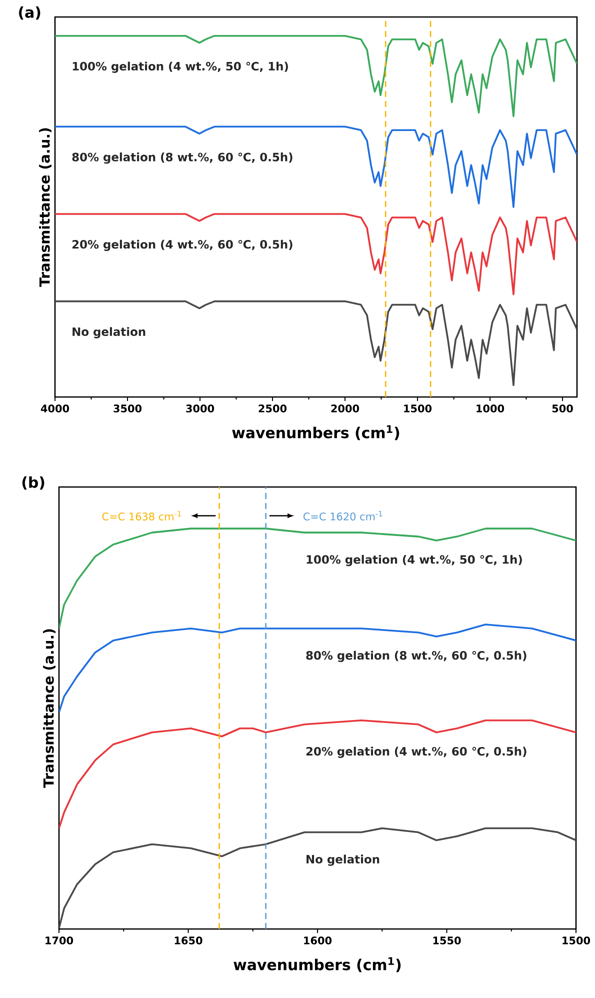 The image size is (595, 998). I want to click on x-tick-label: 500, so click(562, 408).